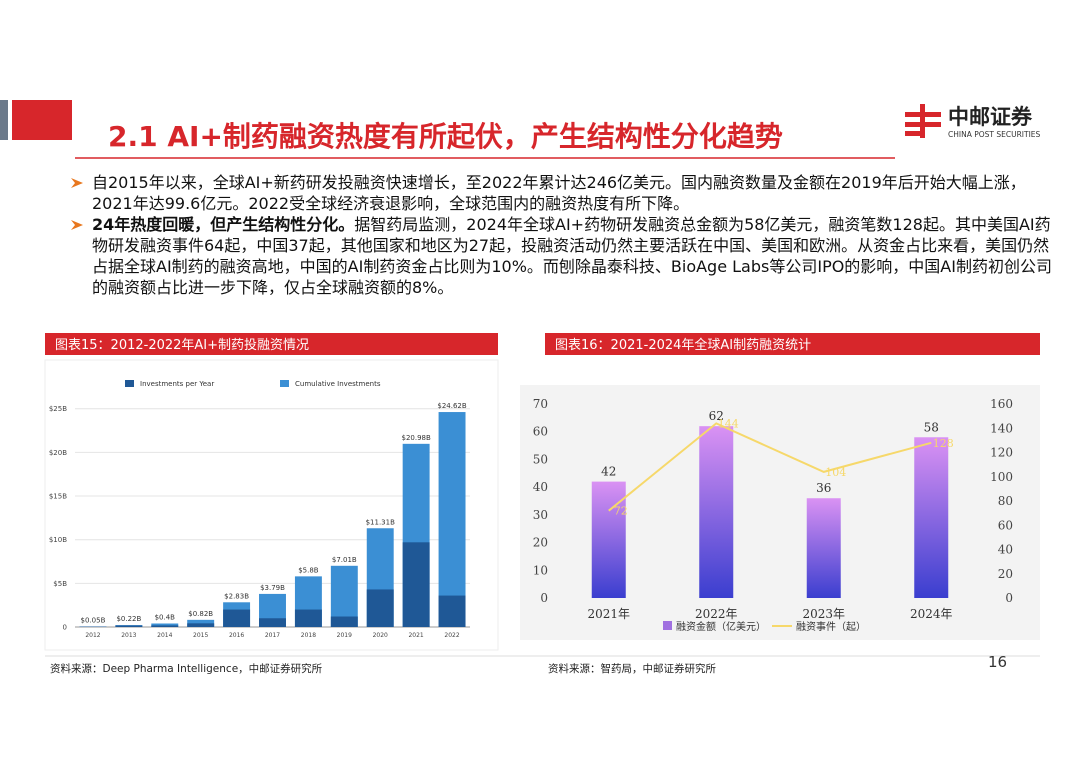  Describe the element at coordinates (1001, 404) in the screenshot. I see `y2-tick-label: 160` at that location.